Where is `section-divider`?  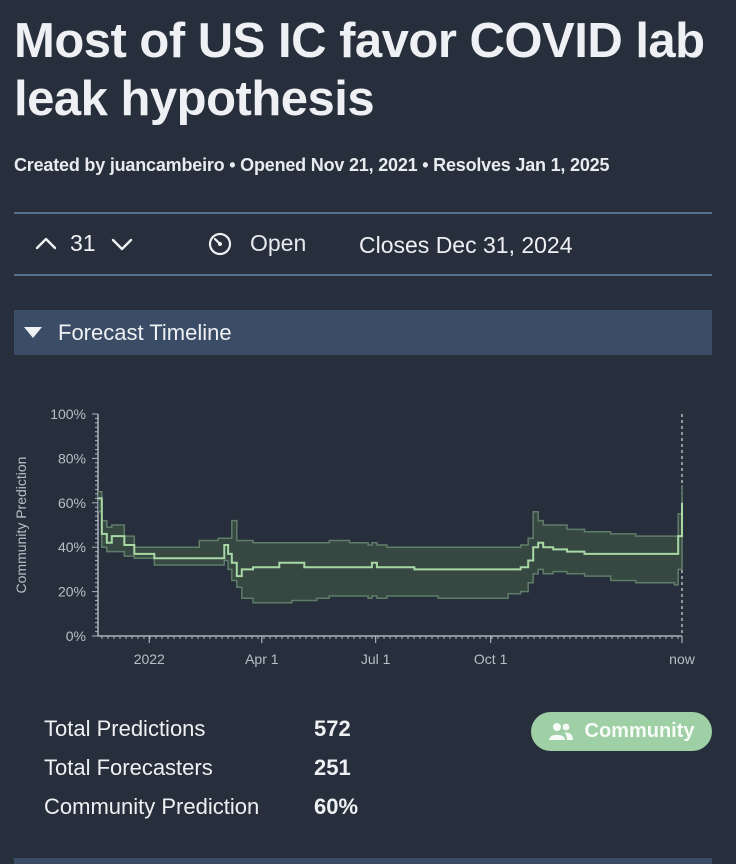
section-divider is located at coordinates (363, 861).